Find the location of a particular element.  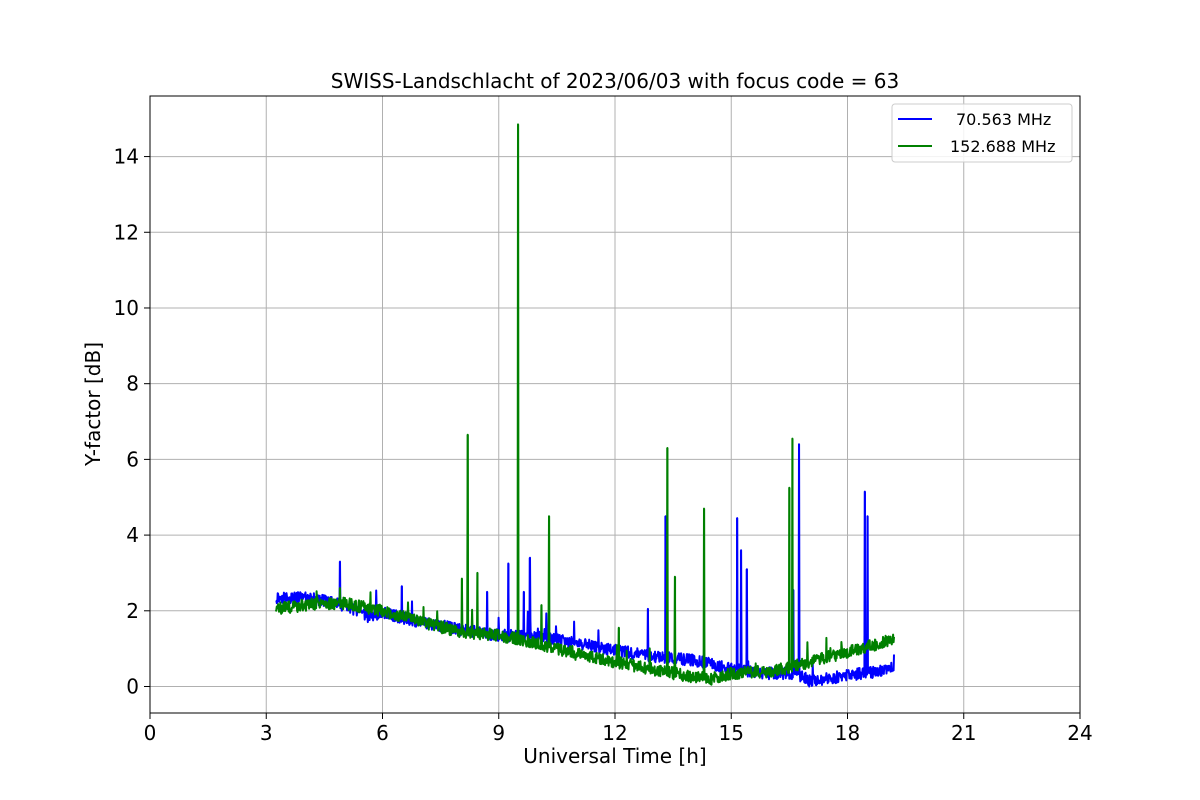

y-tick-label: 6 is located at coordinates (132, 459).